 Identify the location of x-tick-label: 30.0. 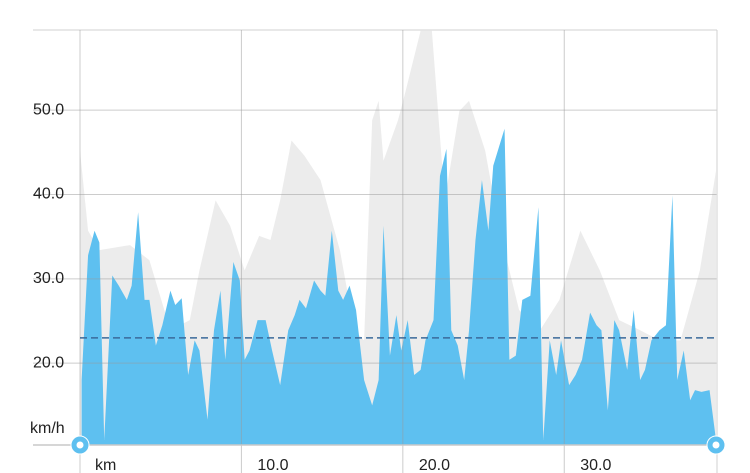
(595, 465).